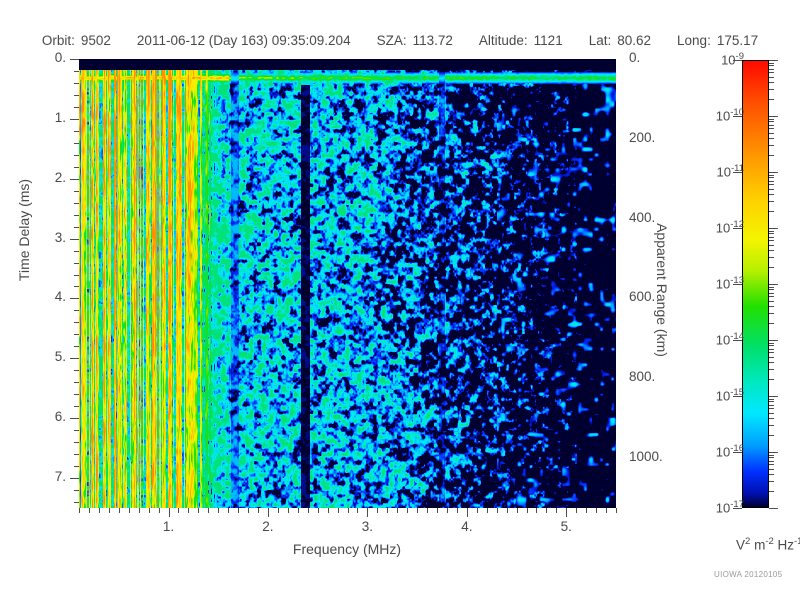  Describe the element at coordinates (60, 177) in the screenshot. I see `y-tick-label: 2.` at that location.